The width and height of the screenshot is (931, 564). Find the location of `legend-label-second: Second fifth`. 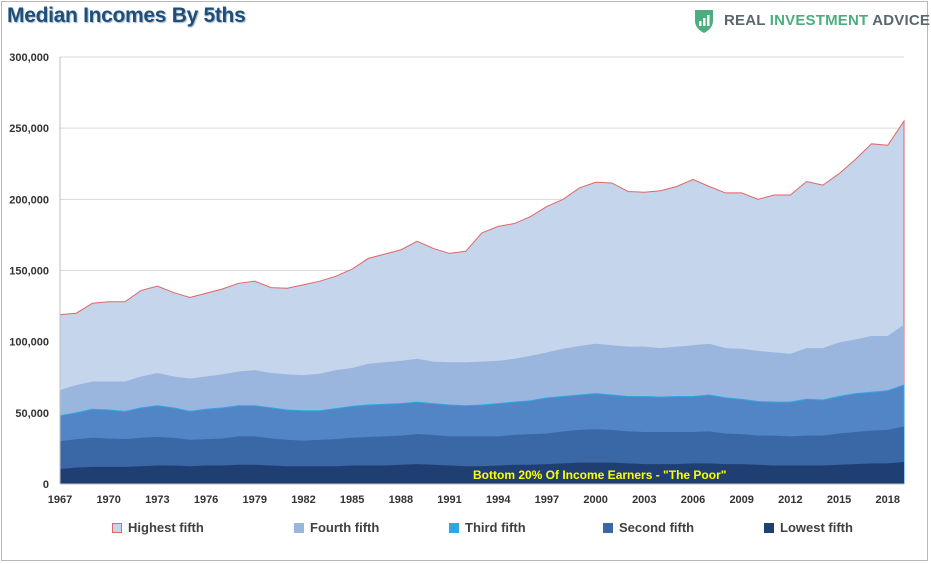

legend-label-second: Second fifth is located at coordinates (657, 527).